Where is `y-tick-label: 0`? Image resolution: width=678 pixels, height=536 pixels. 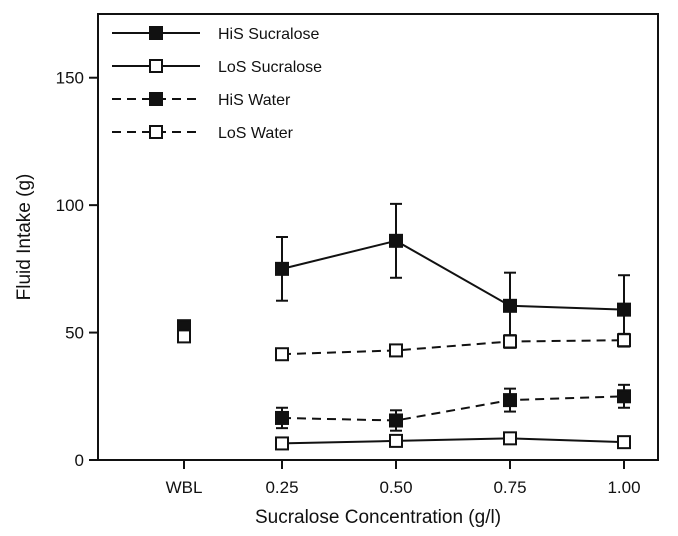 y-tick-label: 0 is located at coordinates (79, 460).